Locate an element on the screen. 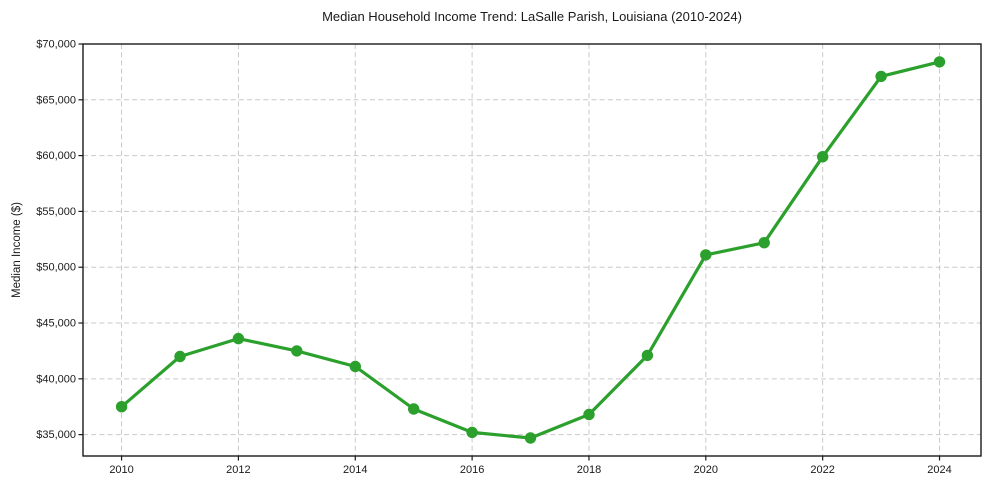 The width and height of the screenshot is (989, 495). x-tick-label: 2024 is located at coordinates (939, 470).